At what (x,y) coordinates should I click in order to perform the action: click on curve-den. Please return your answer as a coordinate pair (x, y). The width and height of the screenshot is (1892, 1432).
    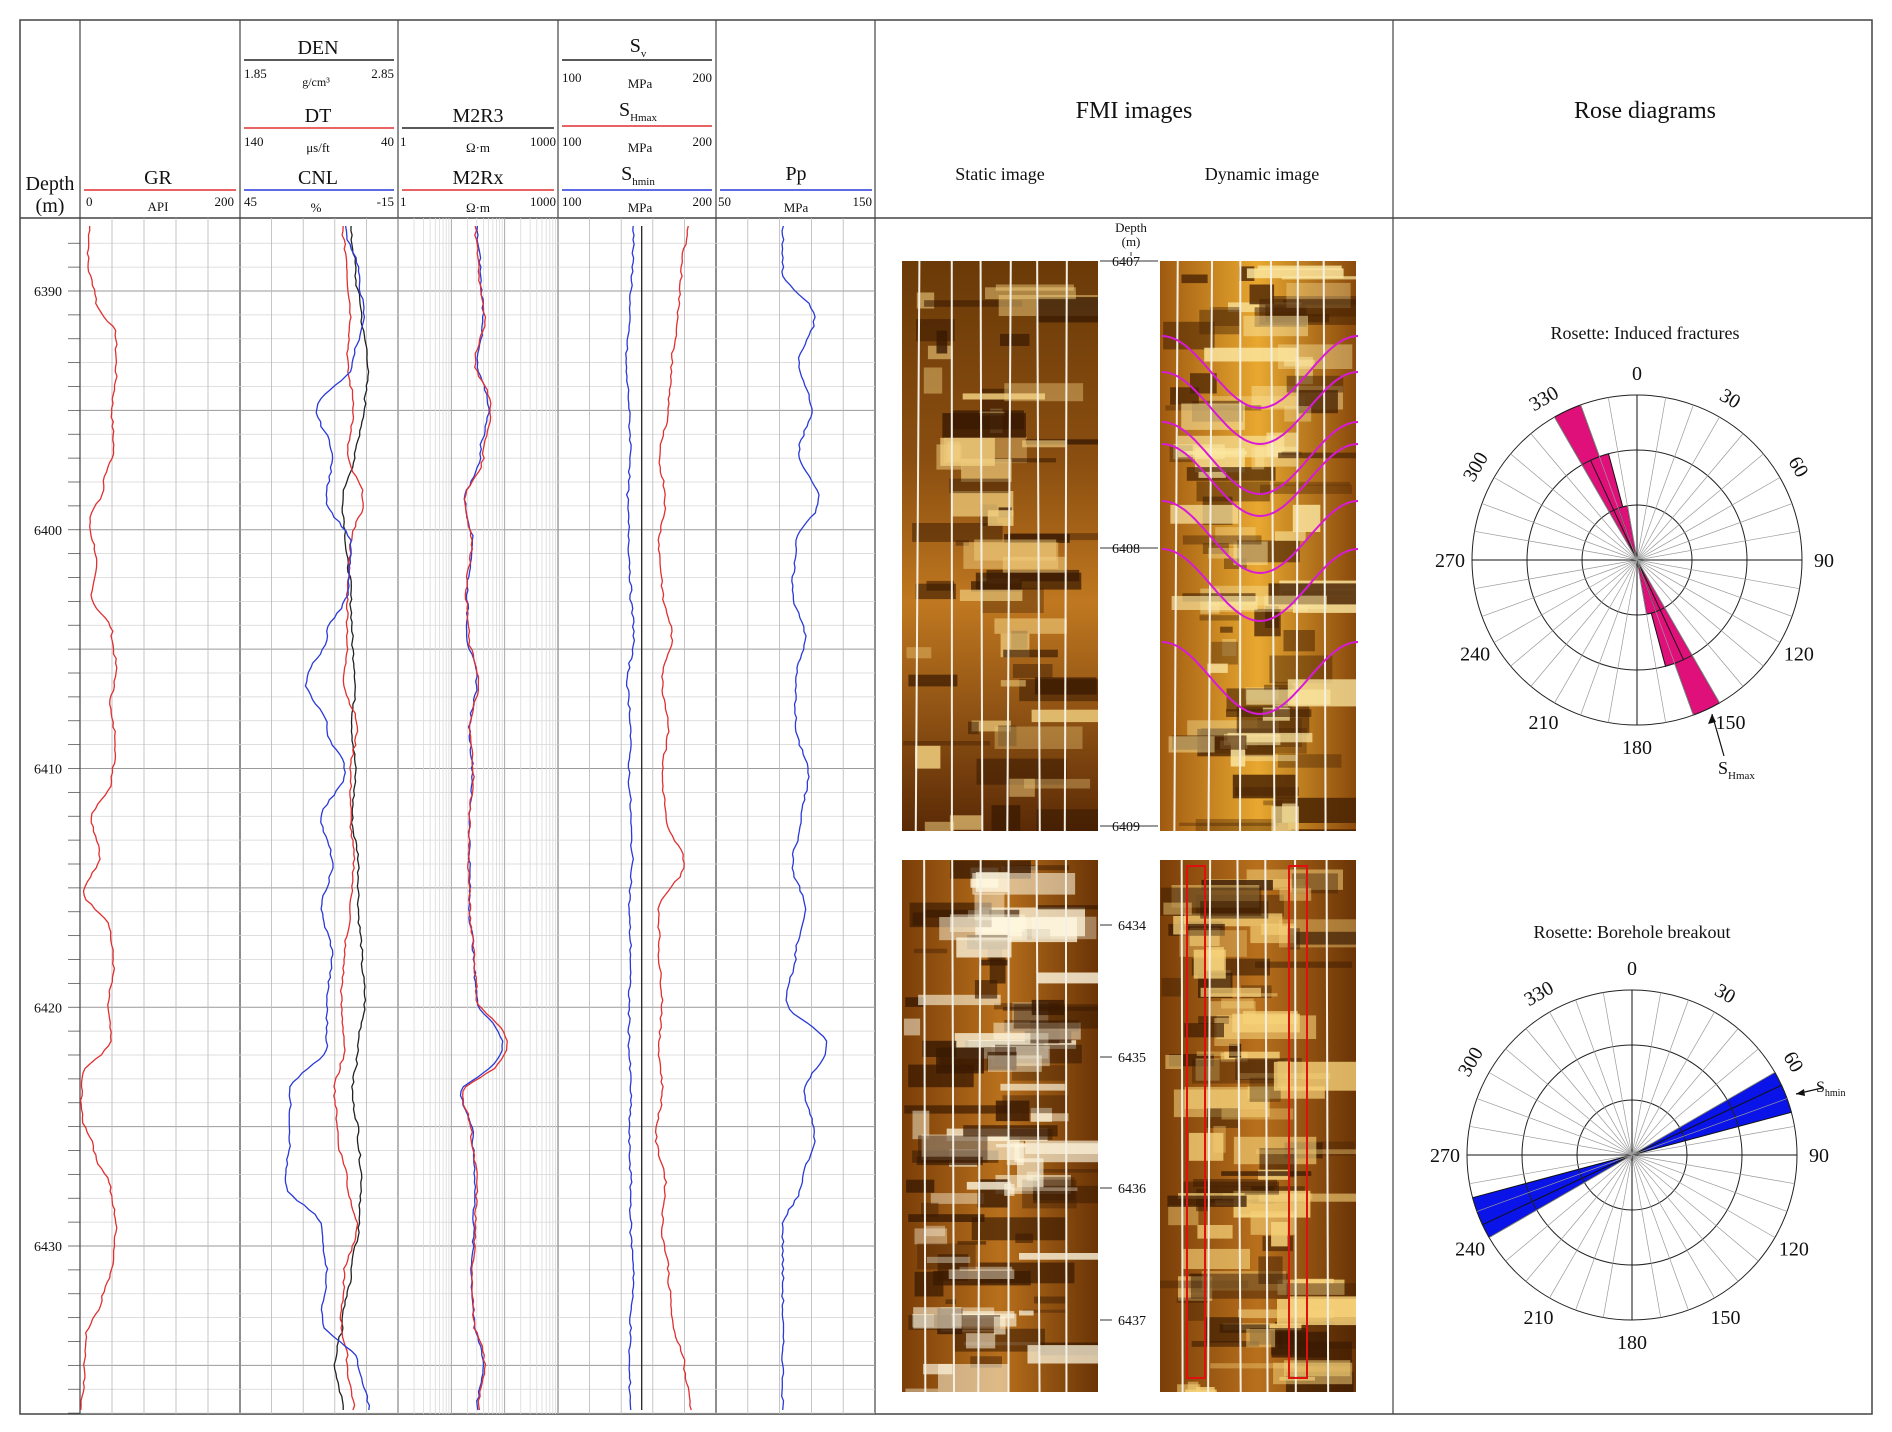
    Looking at the image, I should click on (351, 817).